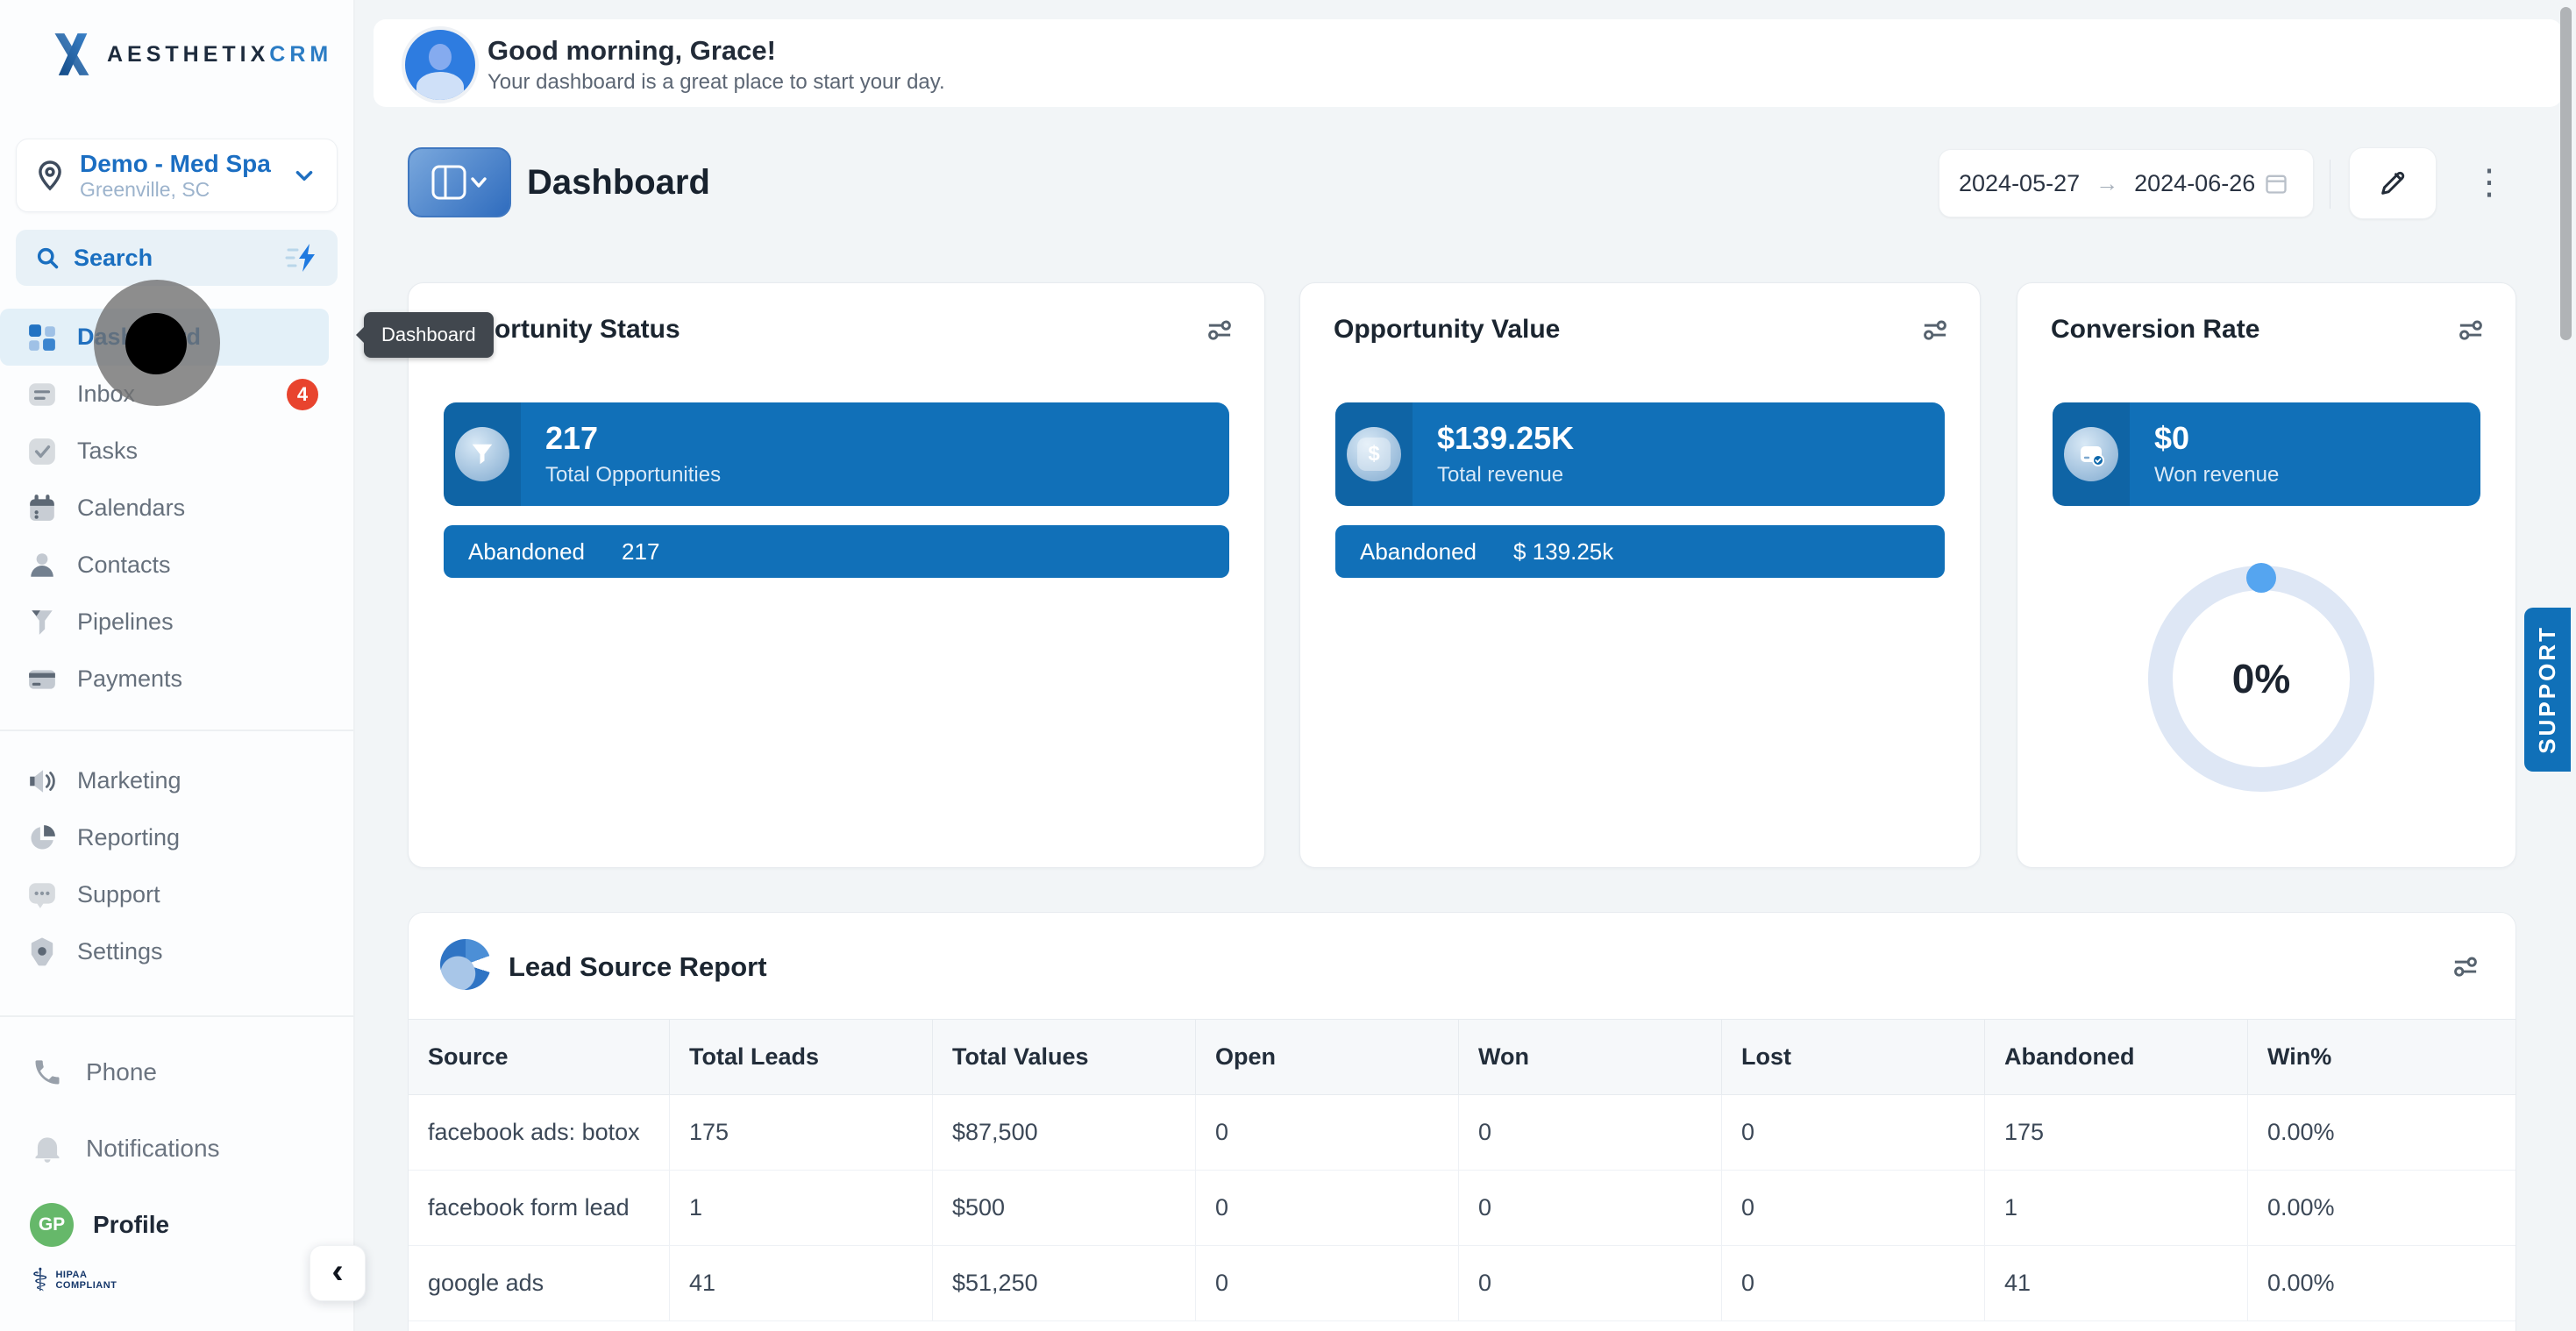 The height and width of the screenshot is (1331, 2576). I want to click on sidebar-item-label: Reporting, so click(129, 837).